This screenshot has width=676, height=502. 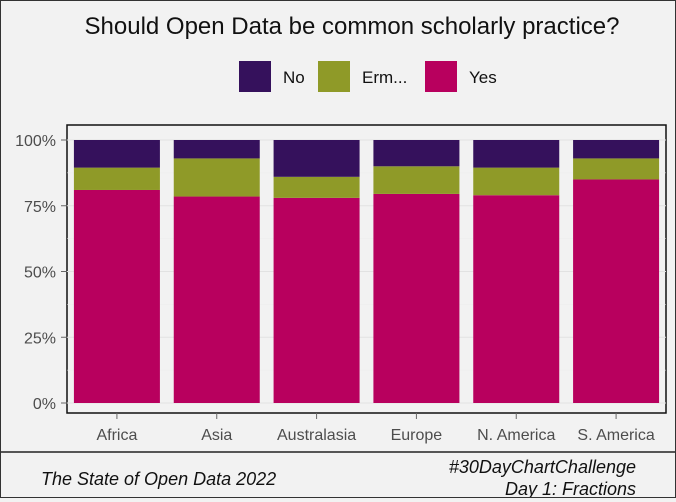 I want to click on legend: No Erm... Yes, so click(x=368, y=76).